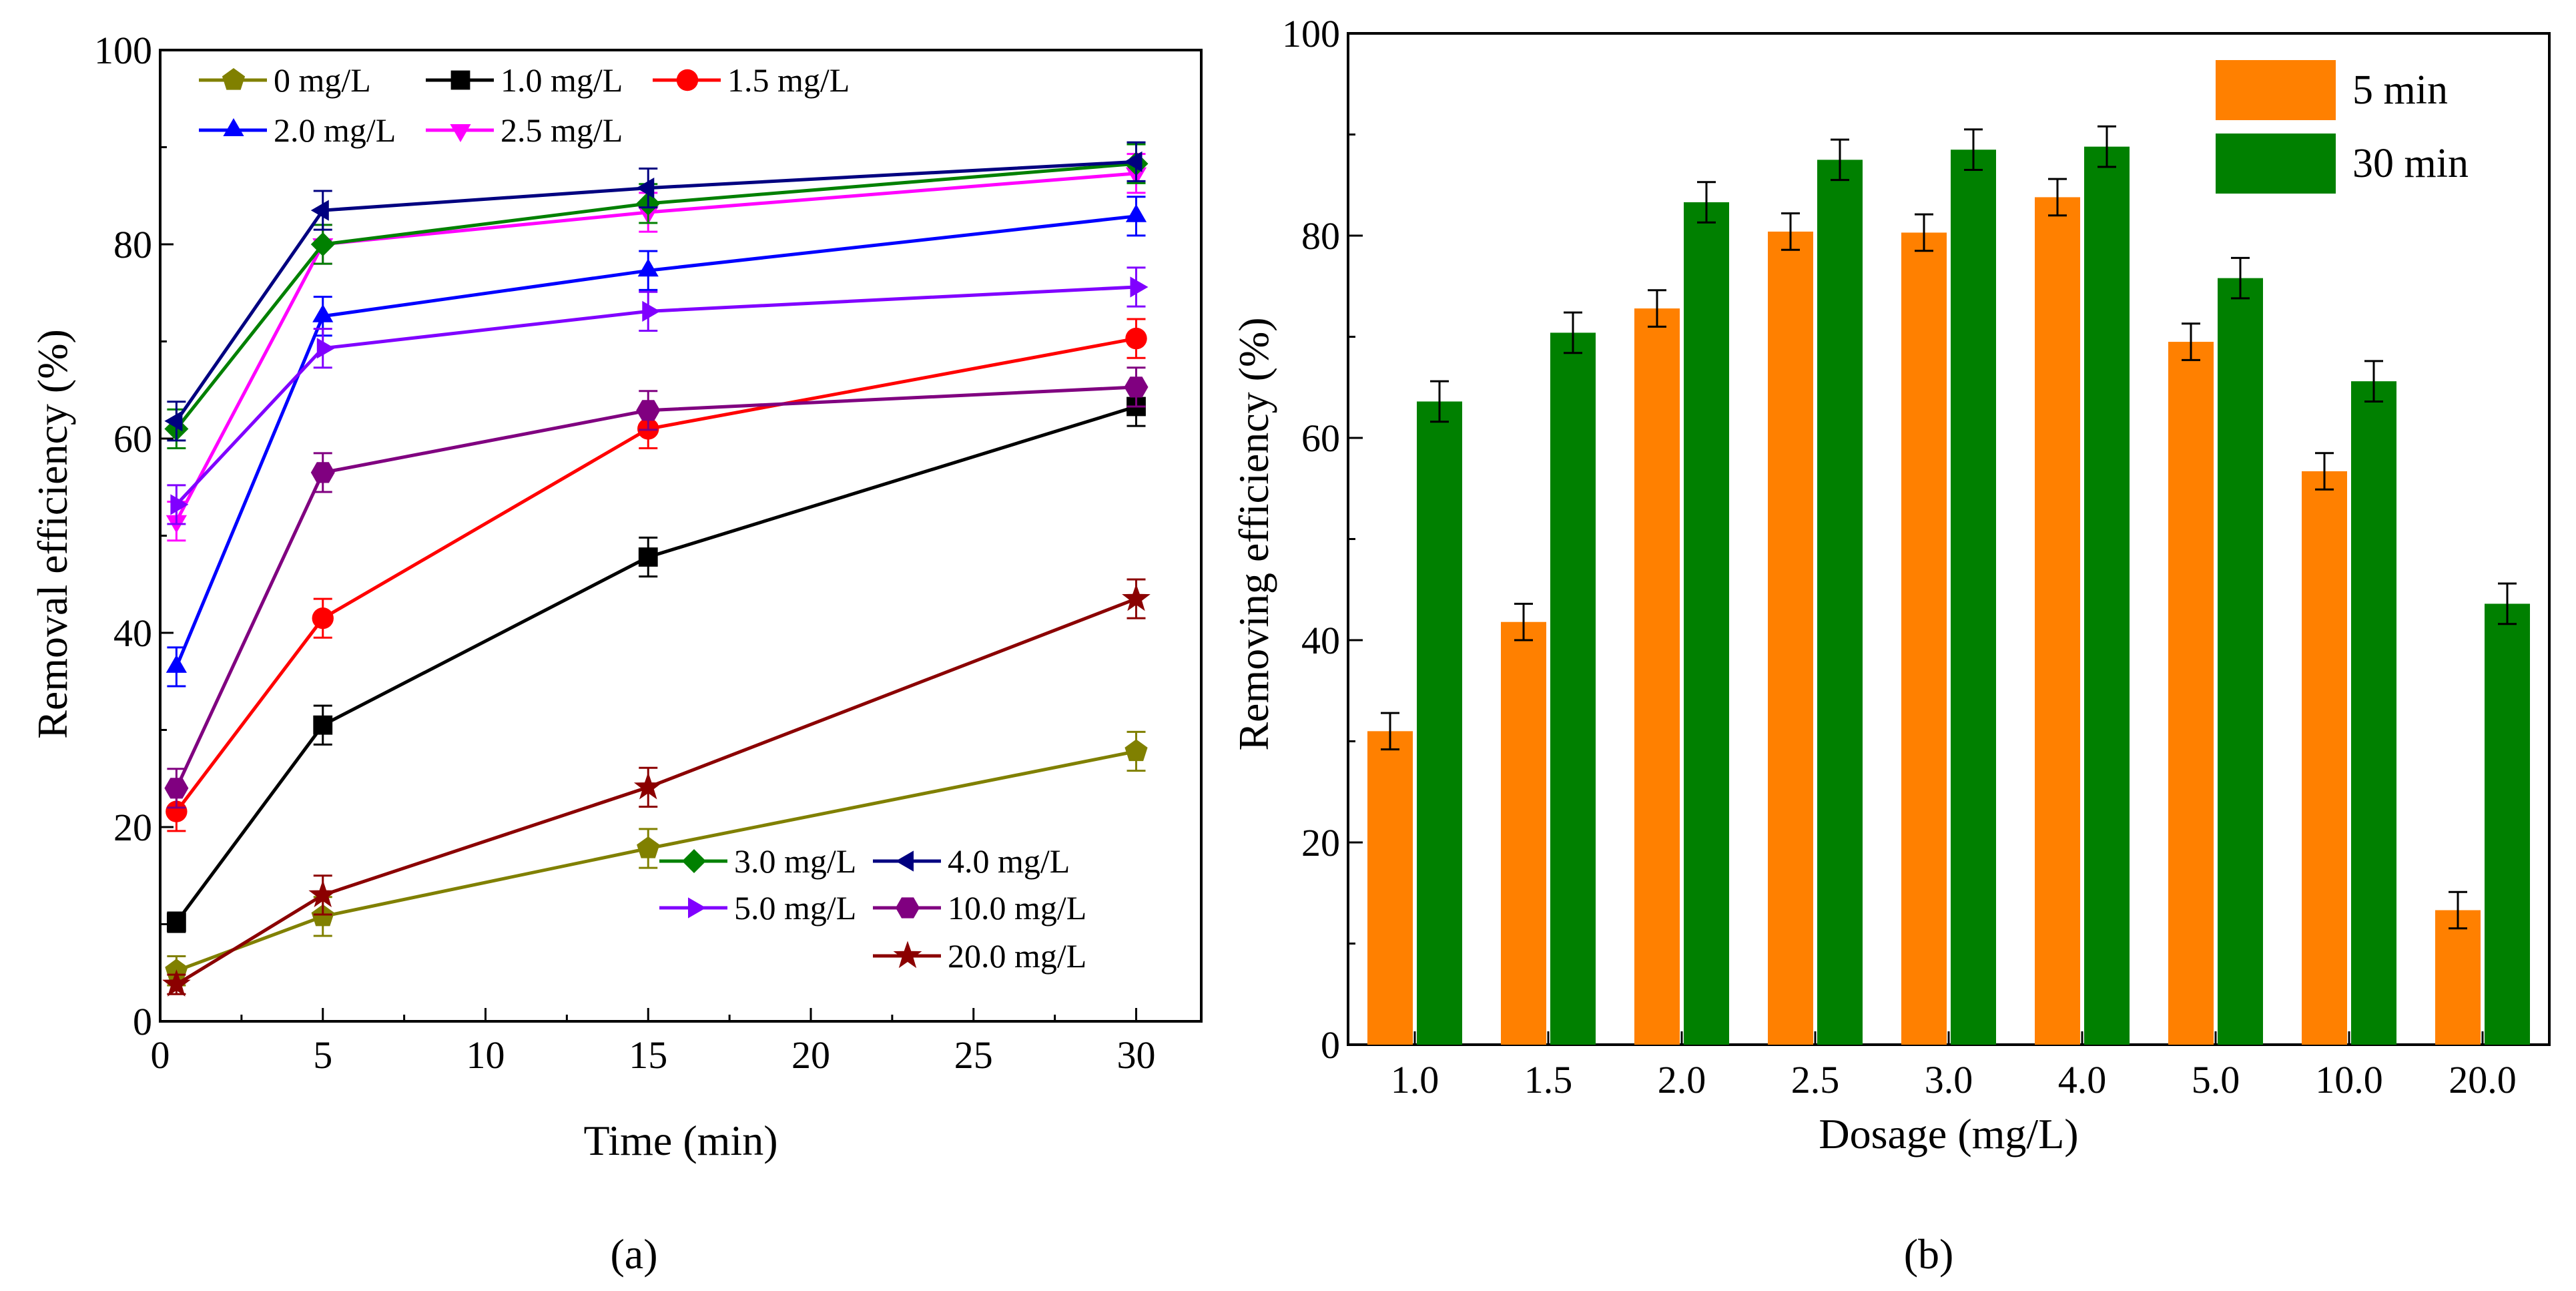 The height and width of the screenshot is (1291, 2576). Describe the element at coordinates (681, 1140) in the screenshot. I see `panel-a-x-axis-title: Time (min)` at that location.